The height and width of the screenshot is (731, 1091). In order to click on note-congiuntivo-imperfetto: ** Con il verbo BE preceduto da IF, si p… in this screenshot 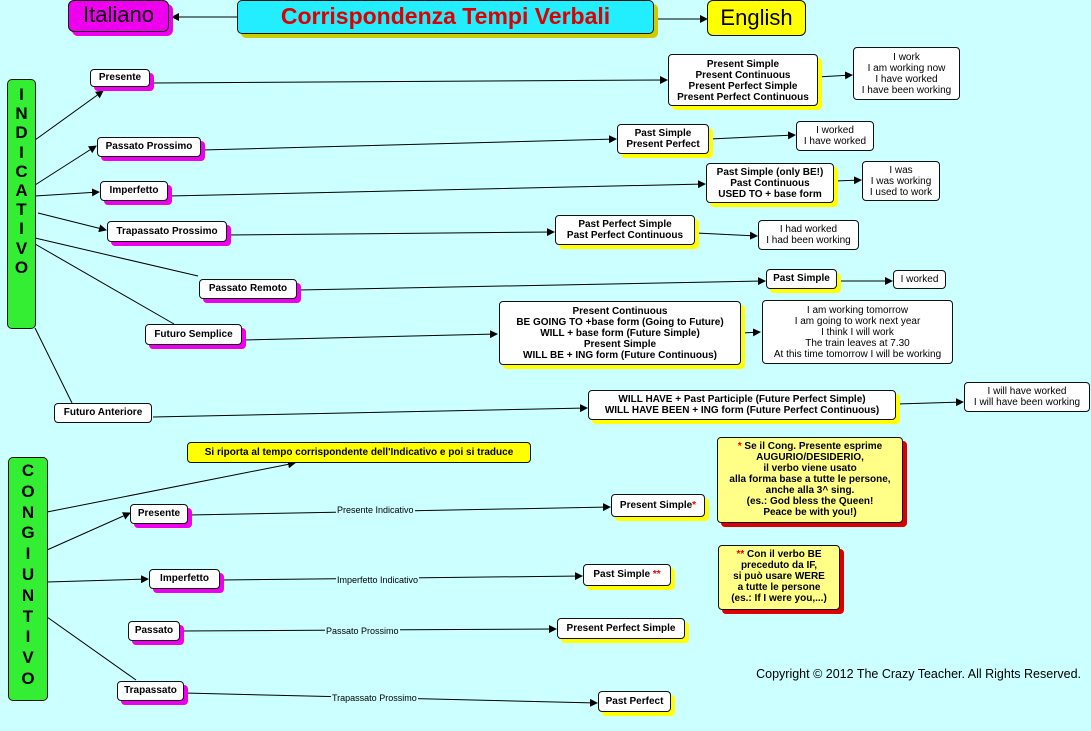, I will do `click(779, 577)`.